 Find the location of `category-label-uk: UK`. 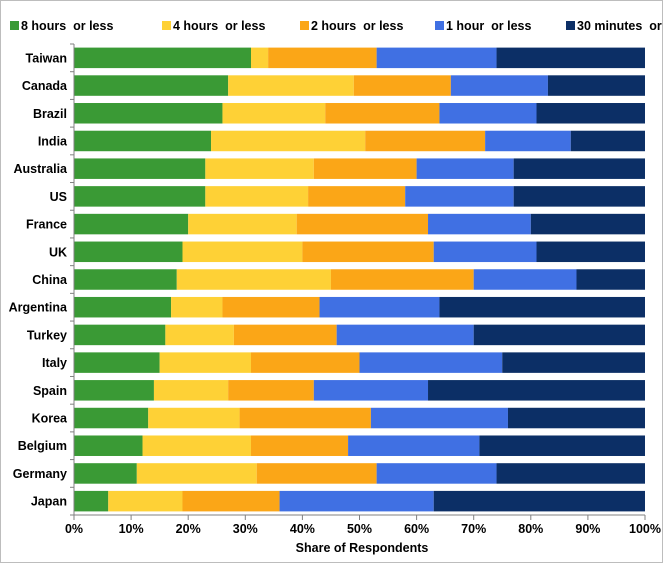

category-label-uk: UK is located at coordinates (58, 252).